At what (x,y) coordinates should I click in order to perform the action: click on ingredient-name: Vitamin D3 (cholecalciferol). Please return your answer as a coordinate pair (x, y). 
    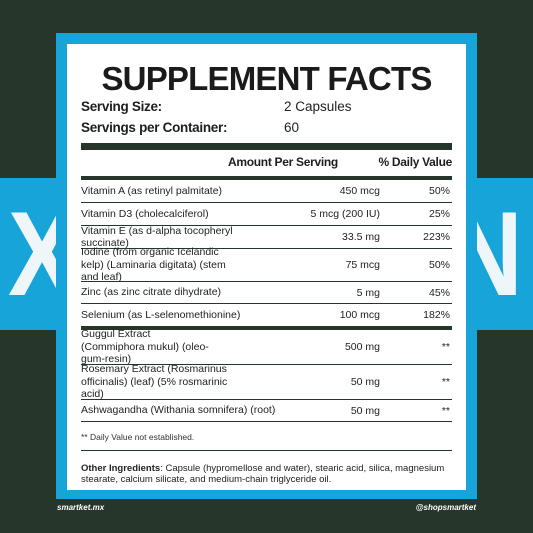
    Looking at the image, I should click on (145, 213).